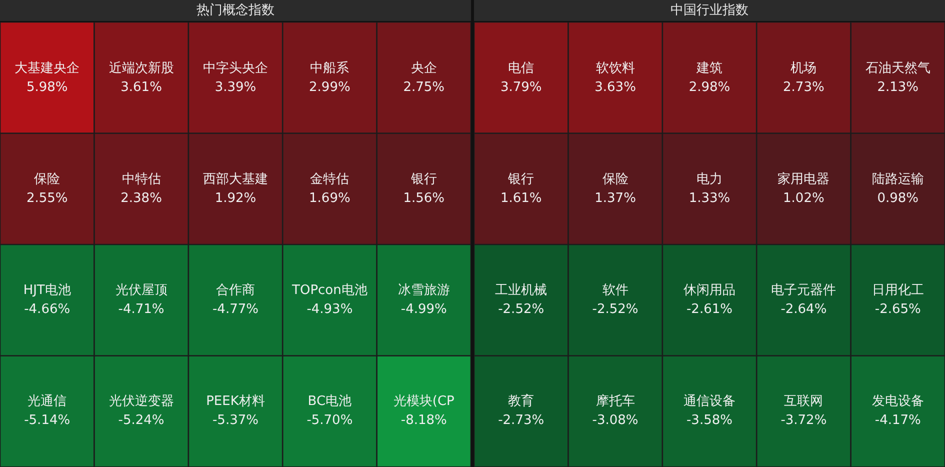 Image resolution: width=945 pixels, height=467 pixels. What do you see at coordinates (141, 87) in the screenshot?
I see `data-label: 3.61%` at bounding box center [141, 87].